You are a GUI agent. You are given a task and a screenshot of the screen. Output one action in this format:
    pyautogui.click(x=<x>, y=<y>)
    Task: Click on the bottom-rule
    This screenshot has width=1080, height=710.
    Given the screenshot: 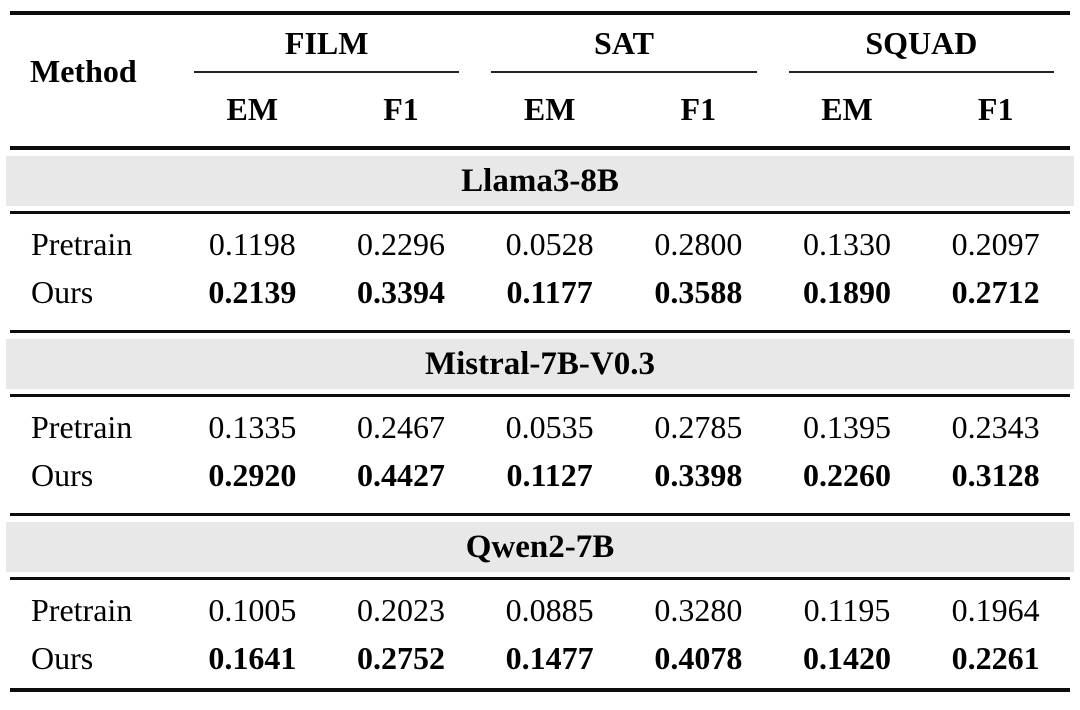 What is the action you would take?
    pyautogui.click(x=540, y=690)
    